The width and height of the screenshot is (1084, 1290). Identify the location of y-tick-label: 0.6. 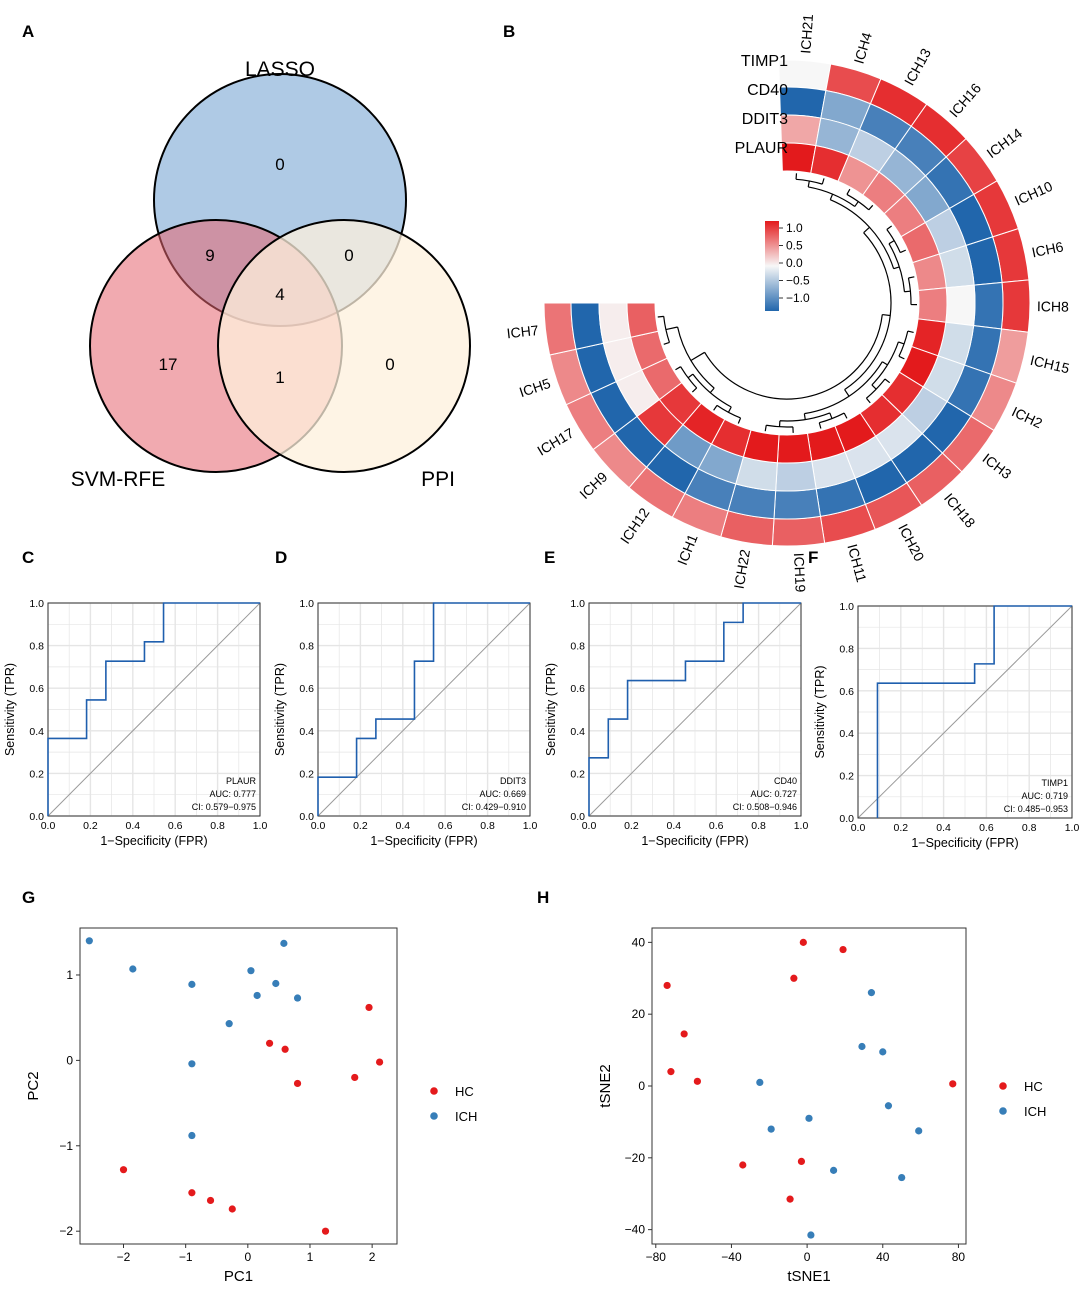
(306, 689).